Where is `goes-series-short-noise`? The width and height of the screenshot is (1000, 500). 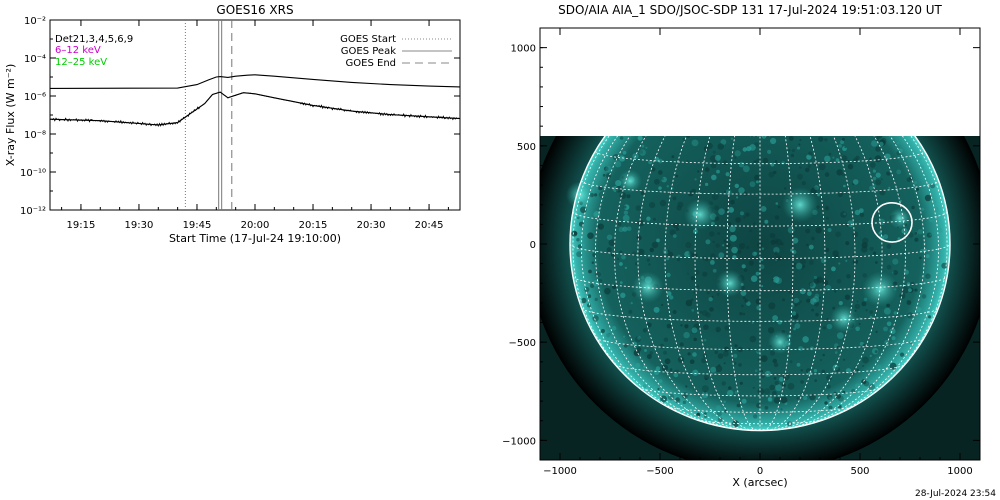
goes-series-short-noise is located at coordinates (254, 109).